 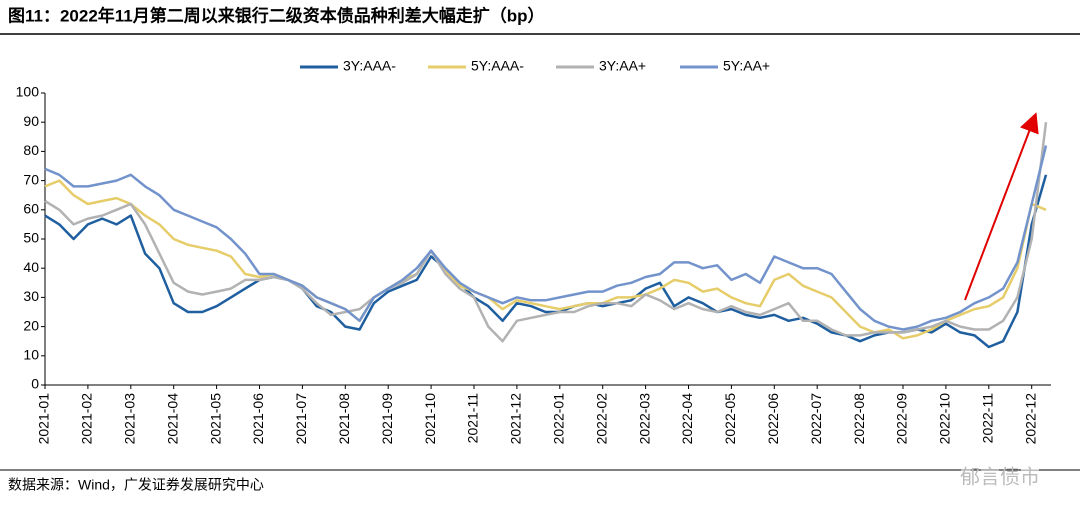 I want to click on x-tick-label: 2021-06, so click(x=258, y=419).